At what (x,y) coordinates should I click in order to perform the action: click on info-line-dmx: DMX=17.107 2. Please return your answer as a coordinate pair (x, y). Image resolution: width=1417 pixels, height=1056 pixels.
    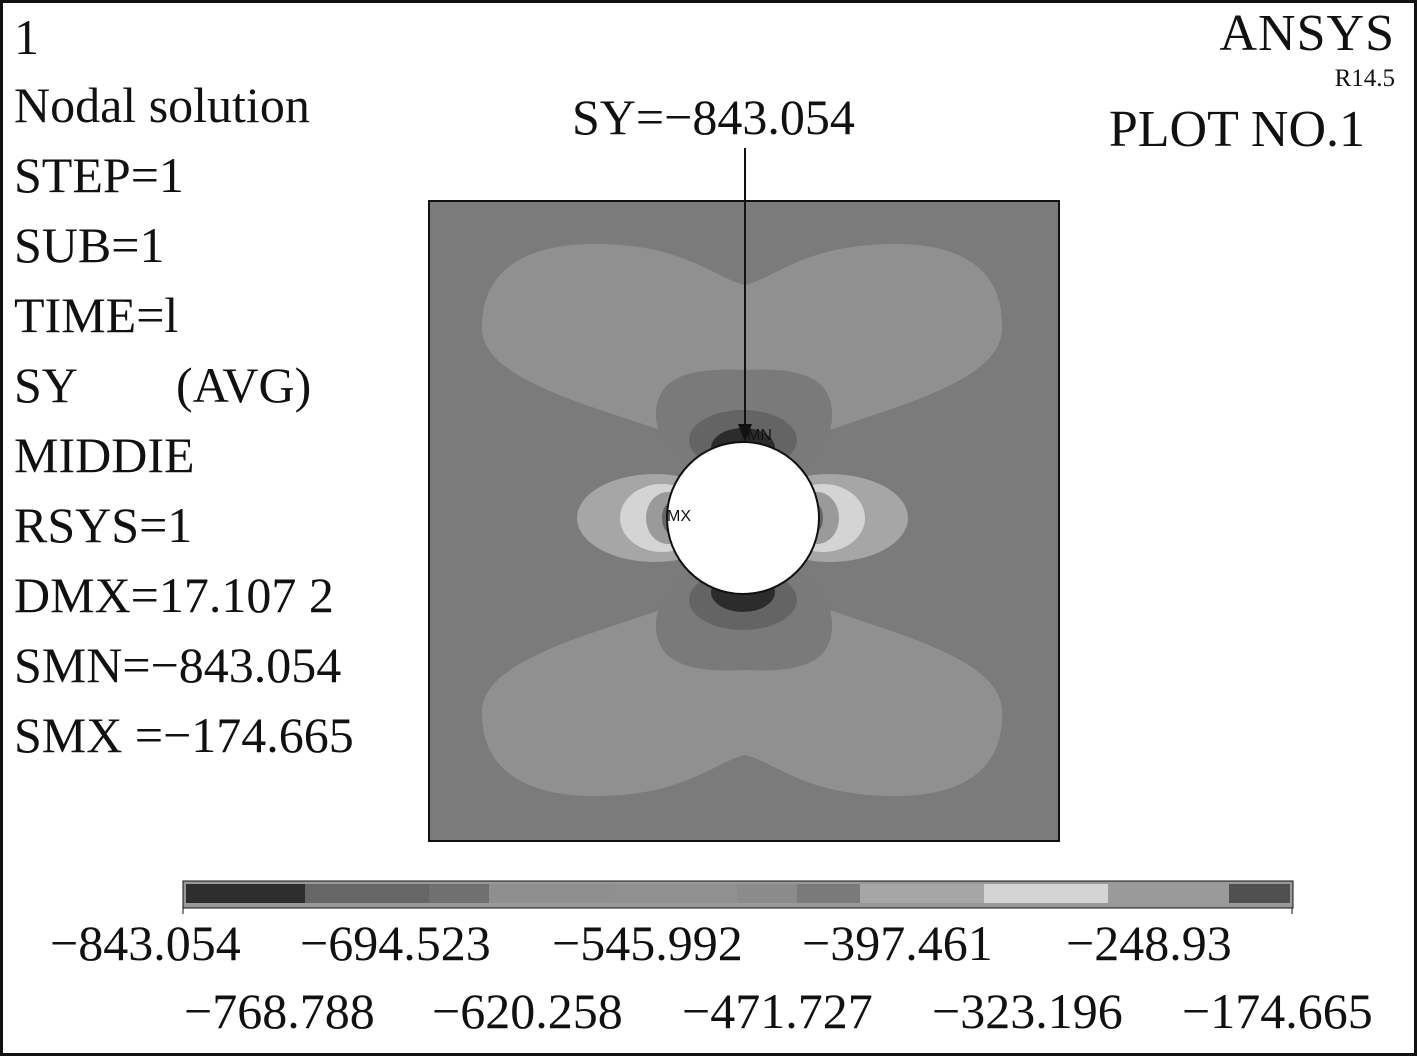
    Looking at the image, I should click on (174, 595).